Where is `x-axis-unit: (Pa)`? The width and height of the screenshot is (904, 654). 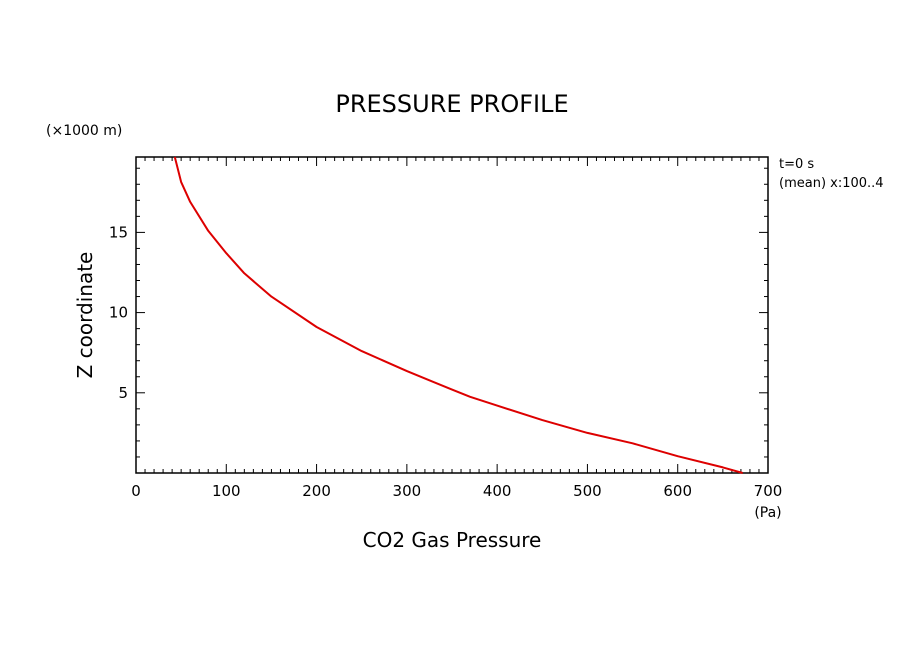
x-axis-unit: (Pa) is located at coordinates (767, 513).